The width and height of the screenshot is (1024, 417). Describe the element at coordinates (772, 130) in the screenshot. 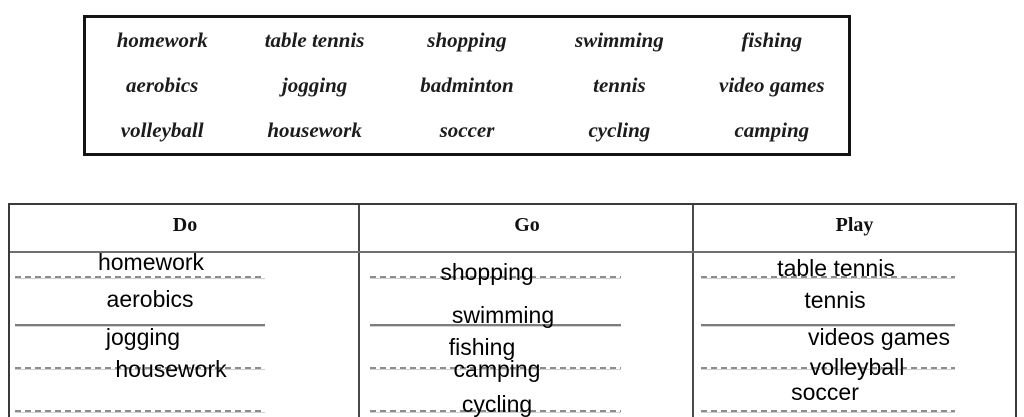

I see `word-bank-item: camping` at that location.